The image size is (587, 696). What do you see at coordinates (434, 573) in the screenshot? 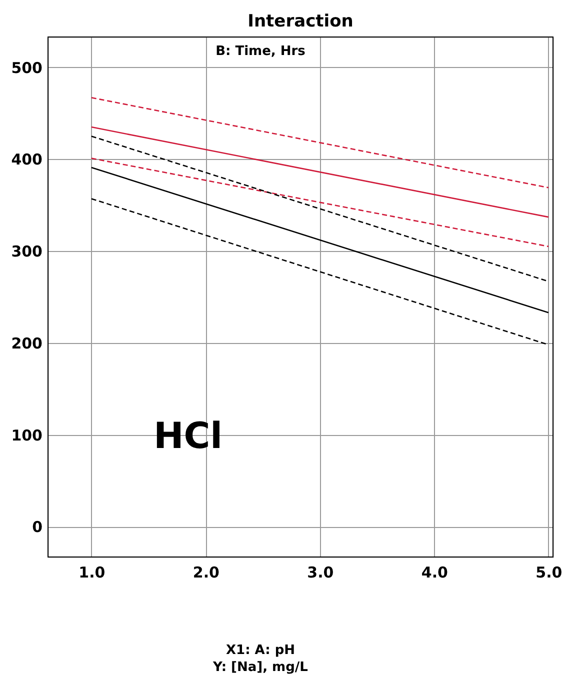
I see `x-tick-label: 4.0` at bounding box center [434, 573].